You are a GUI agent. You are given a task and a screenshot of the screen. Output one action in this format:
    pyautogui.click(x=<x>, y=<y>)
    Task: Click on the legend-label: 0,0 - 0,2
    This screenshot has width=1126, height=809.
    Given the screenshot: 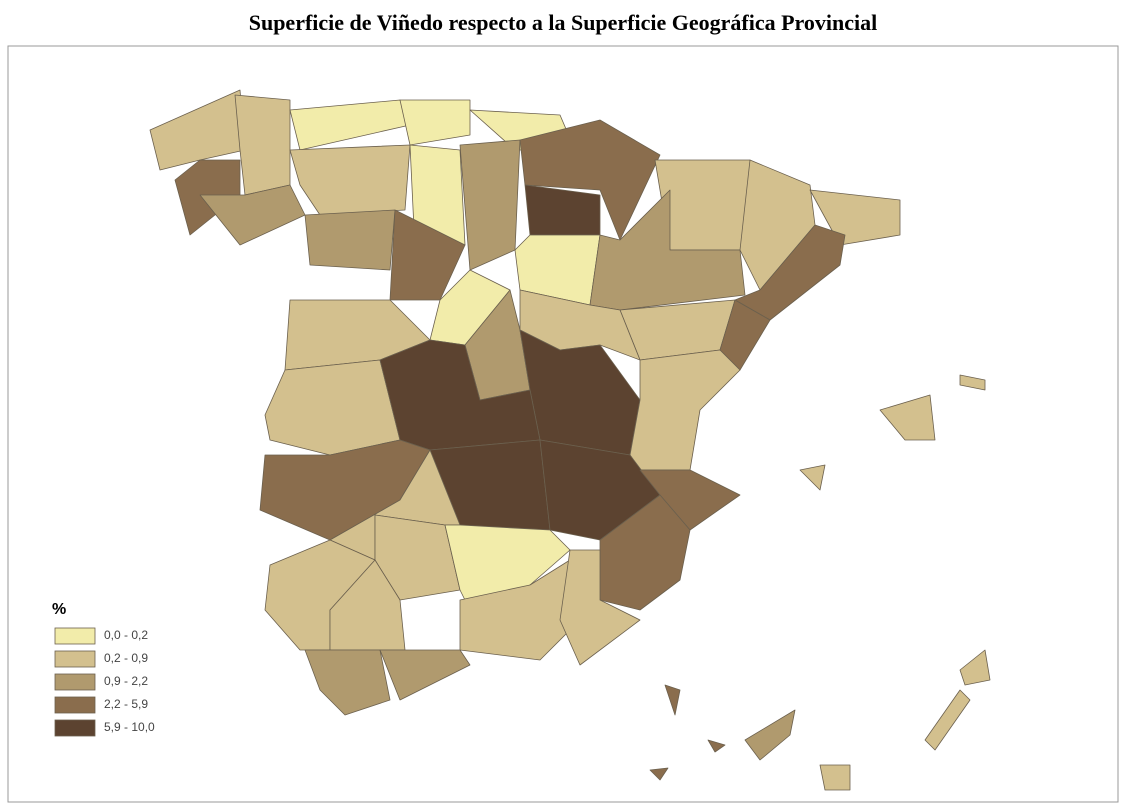 What is the action you would take?
    pyautogui.click(x=126, y=635)
    